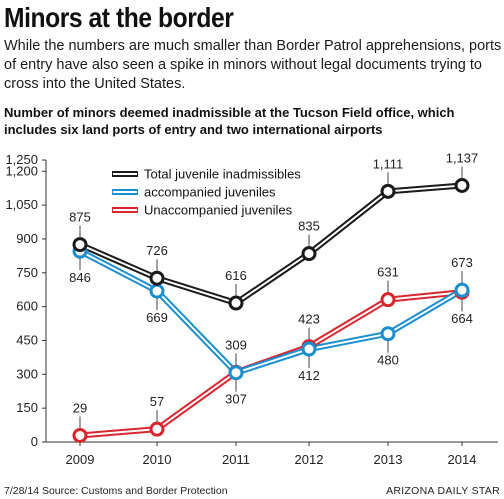 The image size is (504, 499). What do you see at coordinates (462, 157) in the screenshot?
I see `data-label: 1,137` at bounding box center [462, 157].